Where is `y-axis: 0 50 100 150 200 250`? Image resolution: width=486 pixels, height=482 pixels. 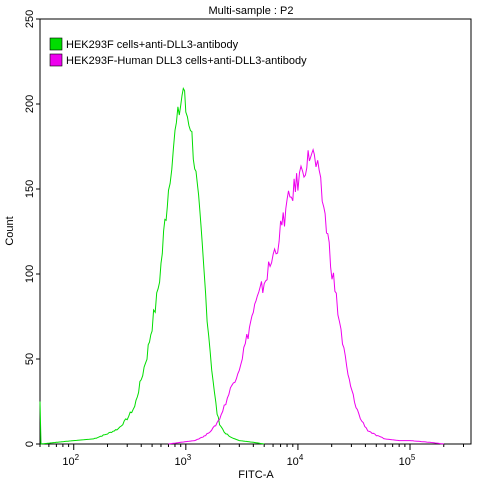
y-axis: 0 50 100 150 200 250 is located at coordinates (32, 228).